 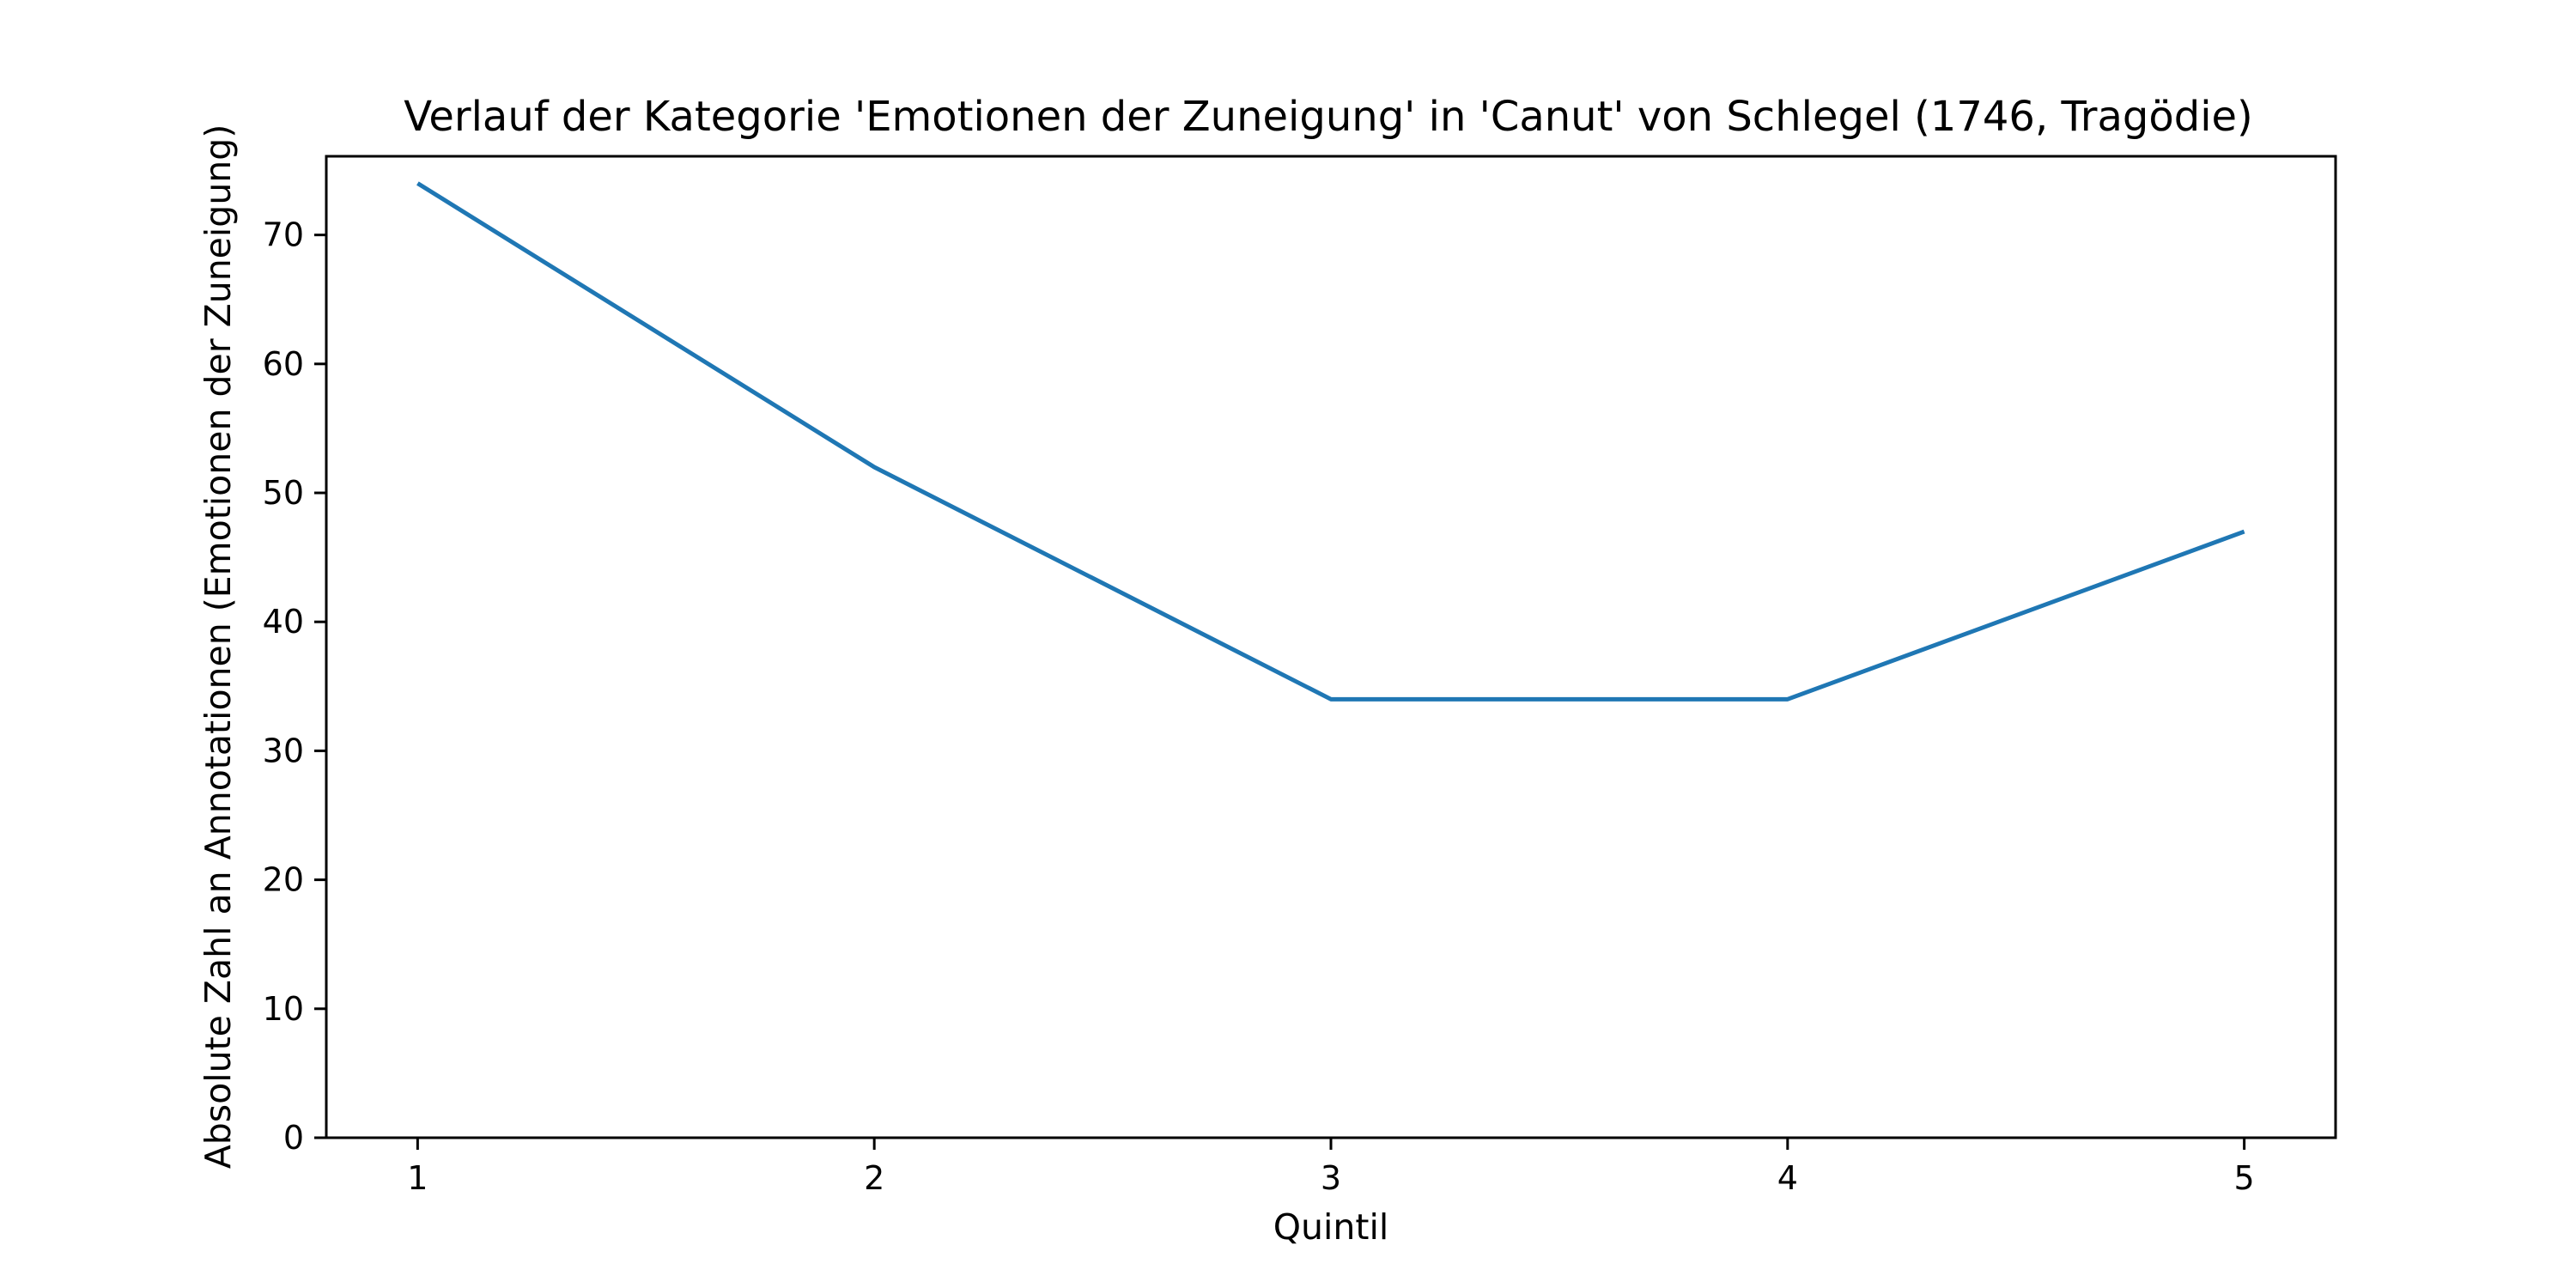 I want to click on y-tick-label: 0, so click(x=293, y=1138).